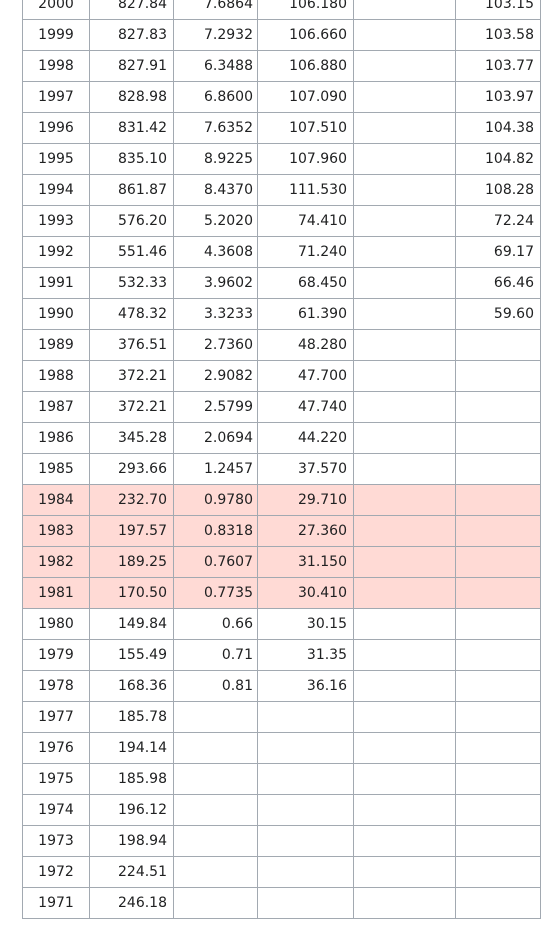  I want to click on cell-year: 1987, so click(56, 407).